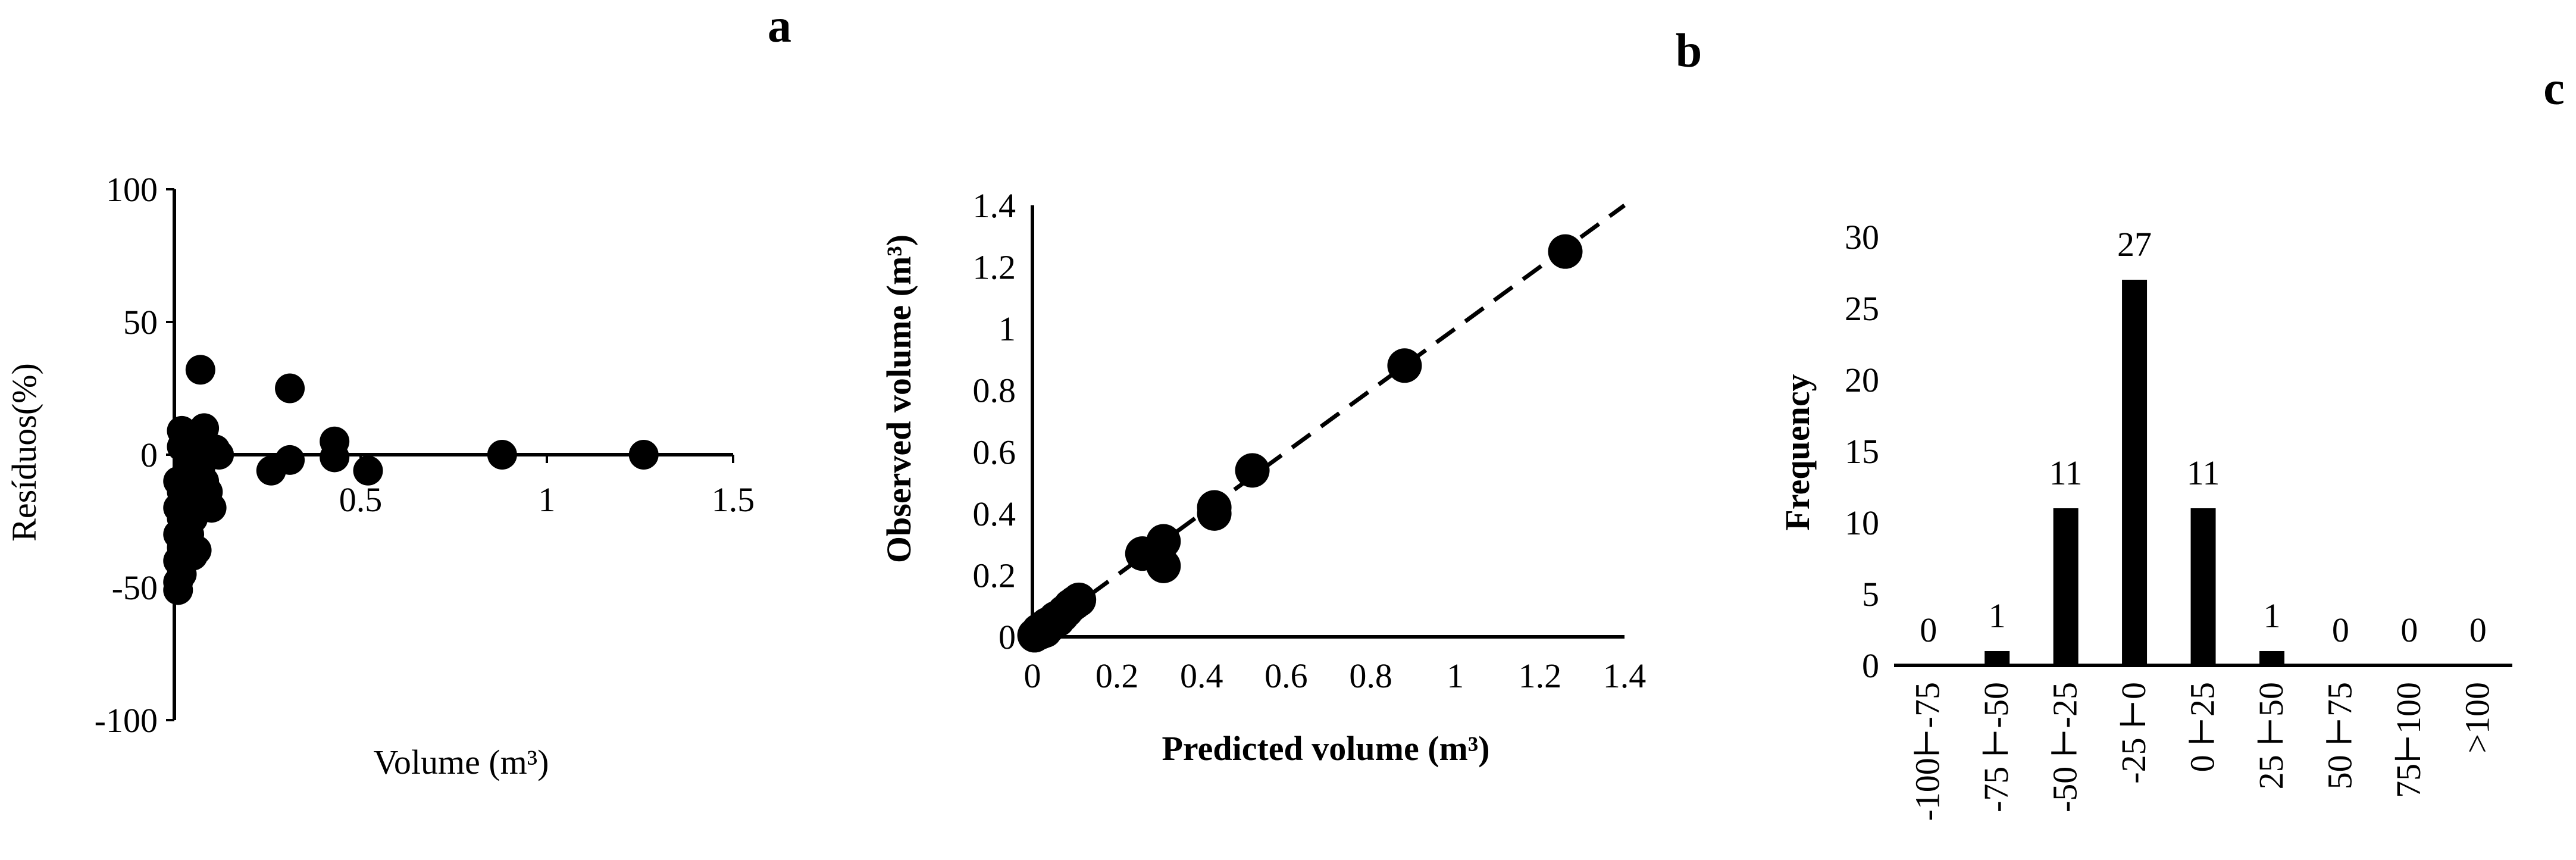 The width and height of the screenshot is (2576, 860). I want to click on x-axis-label-a: Volume (m³), so click(461, 762).